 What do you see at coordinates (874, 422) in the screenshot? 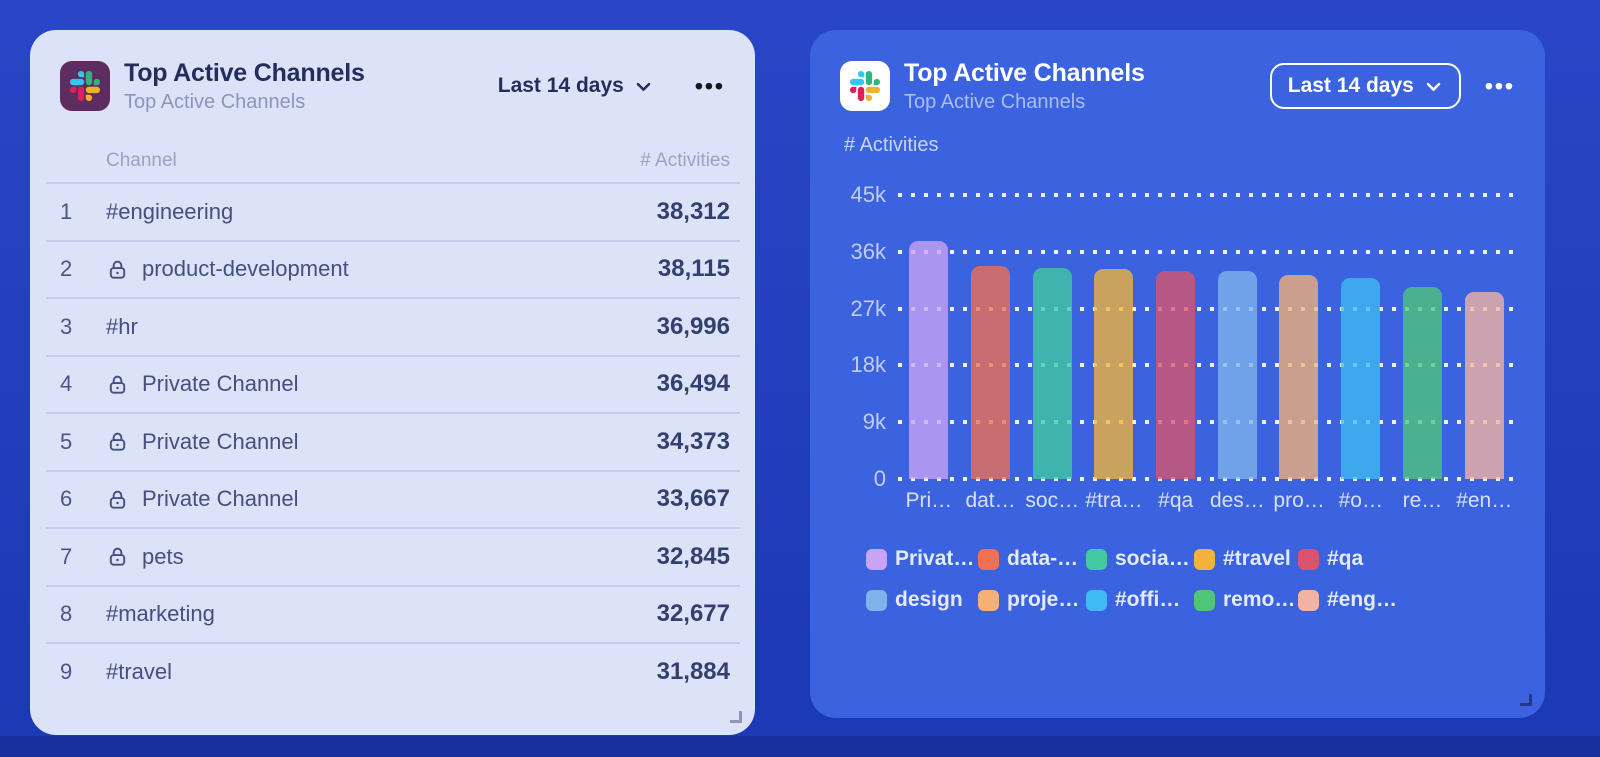
I see `y-tick-label: 9k` at bounding box center [874, 422].